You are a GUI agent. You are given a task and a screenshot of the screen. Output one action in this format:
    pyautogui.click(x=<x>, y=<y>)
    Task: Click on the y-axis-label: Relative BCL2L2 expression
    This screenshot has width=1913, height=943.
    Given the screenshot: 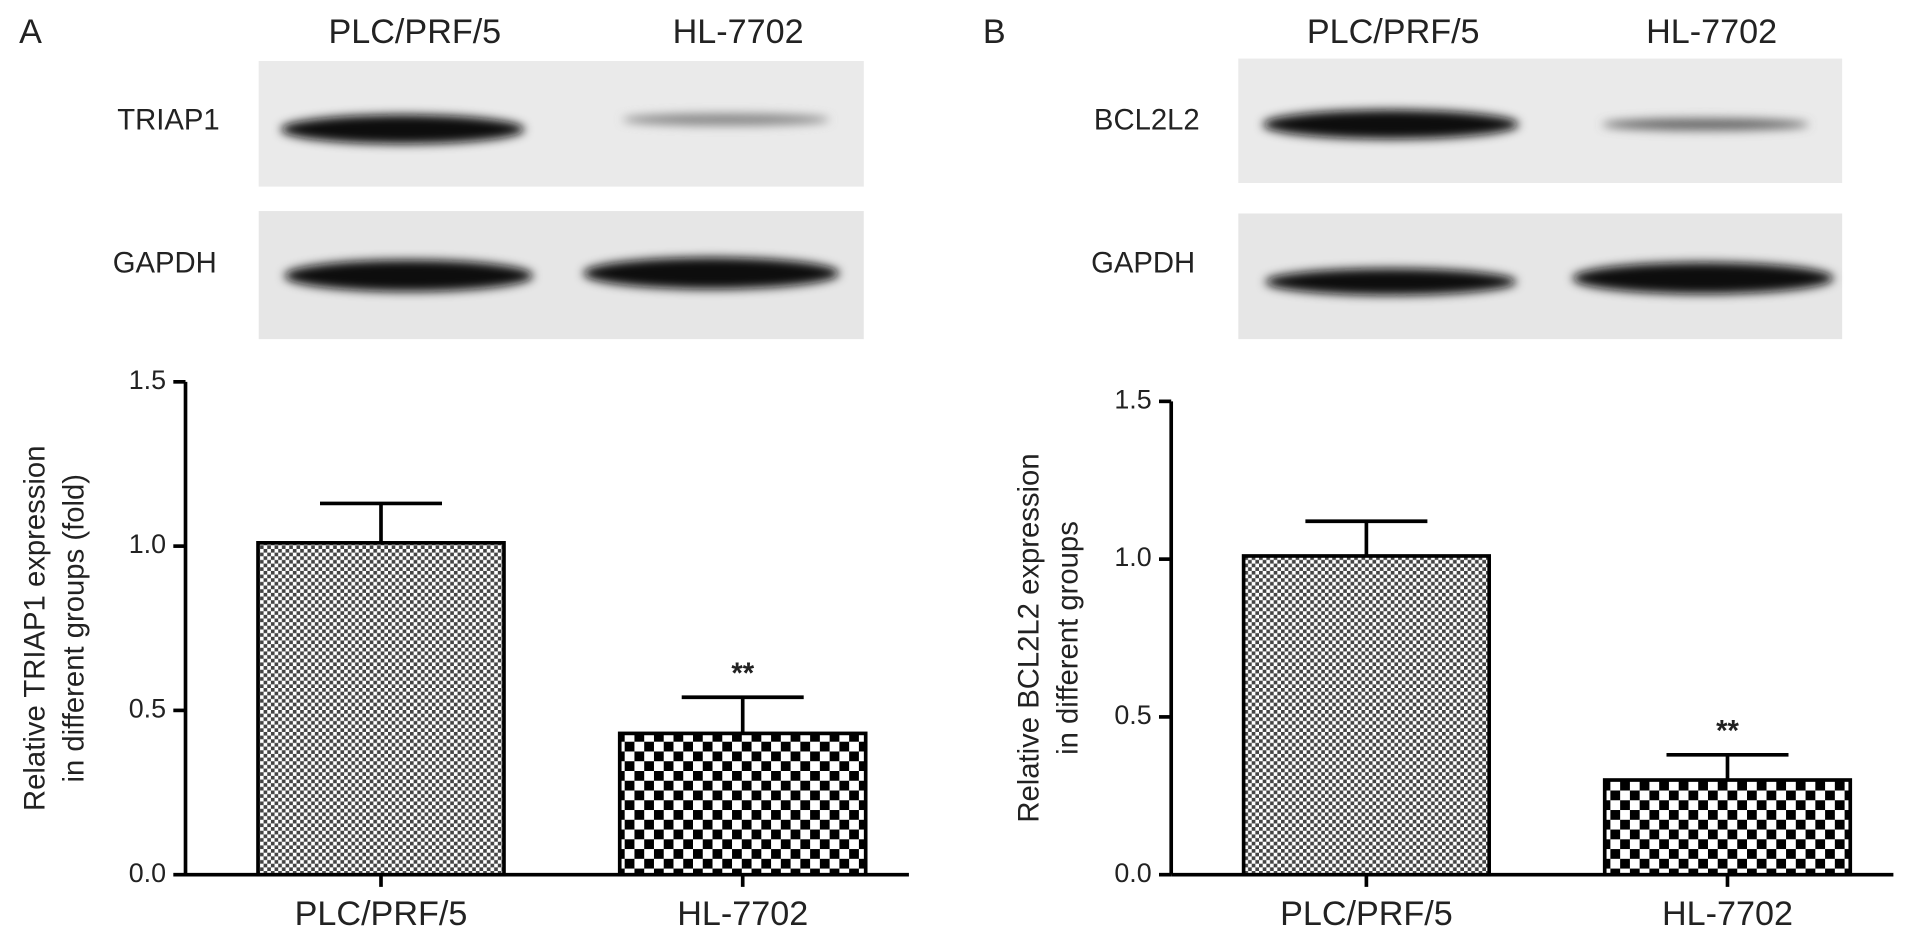 What is the action you would take?
    pyautogui.click(x=1030, y=637)
    